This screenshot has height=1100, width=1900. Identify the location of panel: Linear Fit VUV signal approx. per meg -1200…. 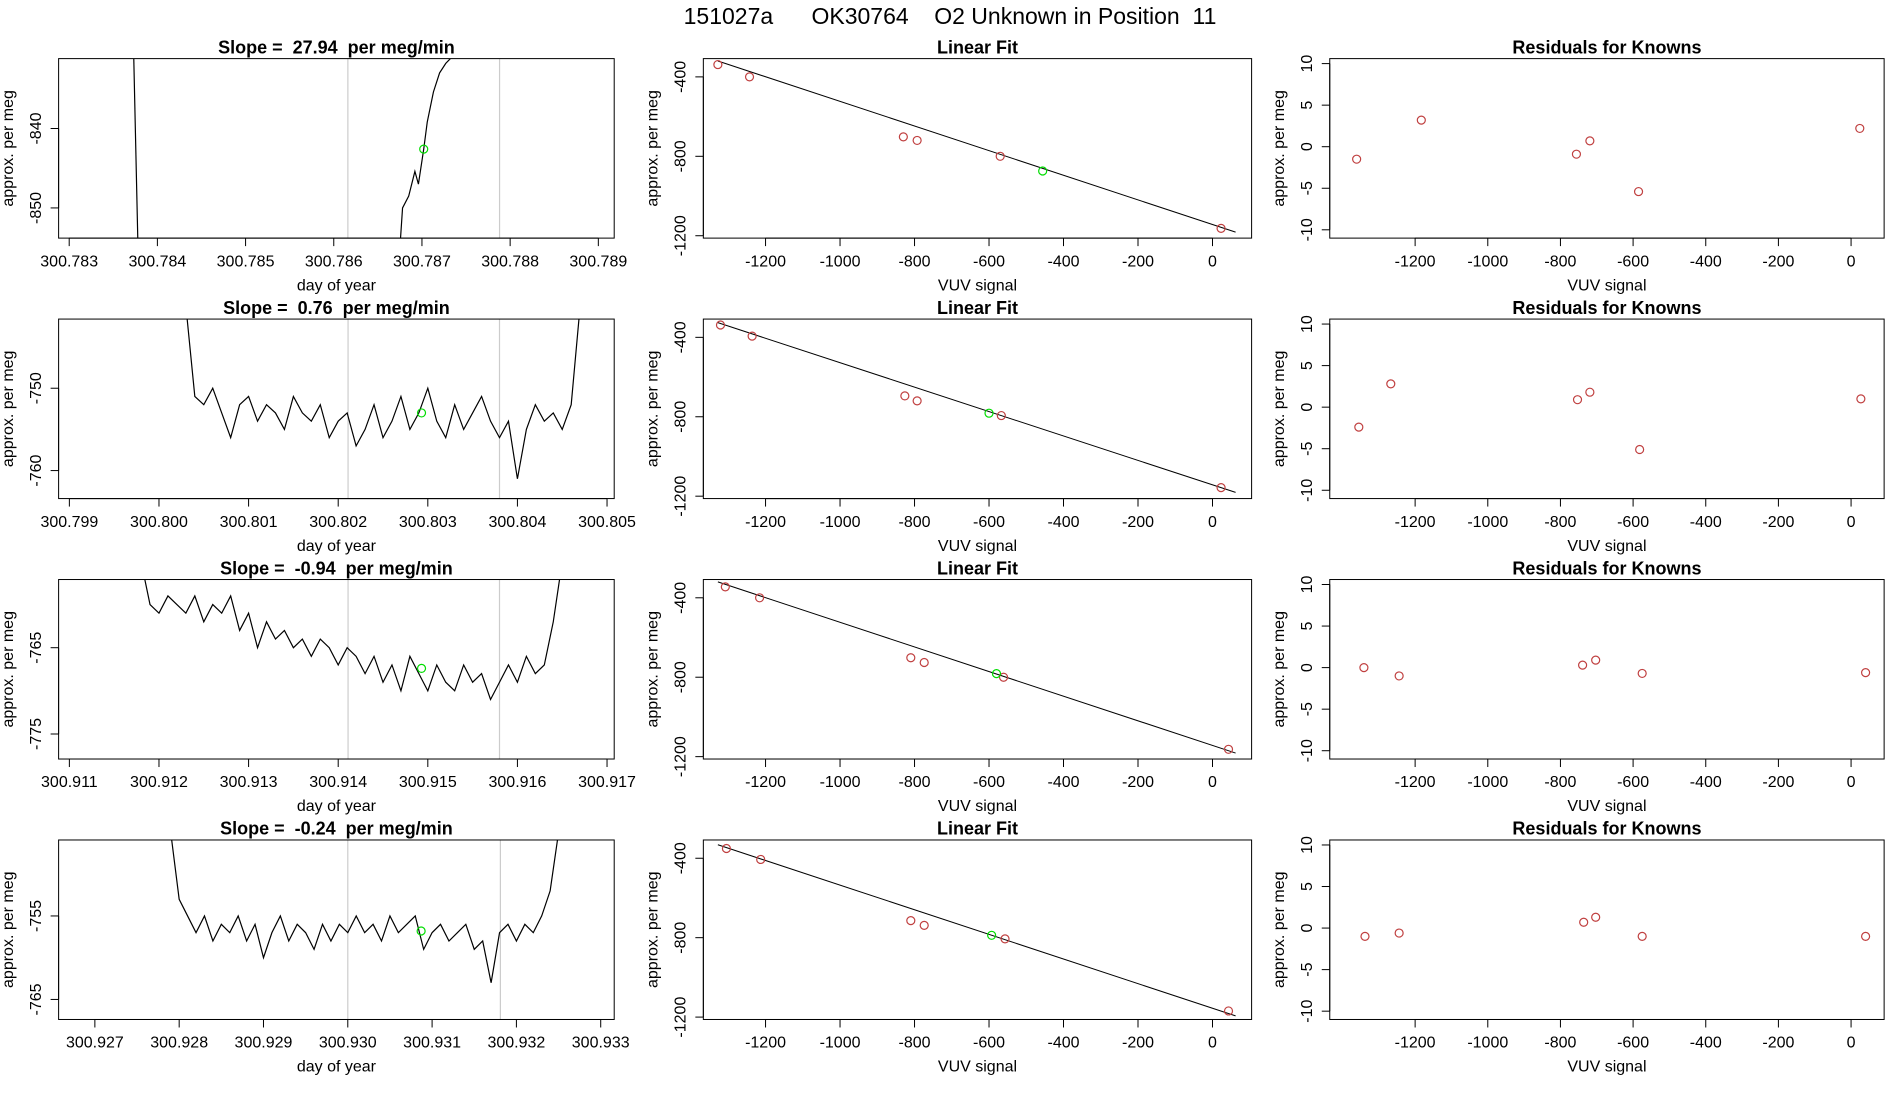
(949, 947).